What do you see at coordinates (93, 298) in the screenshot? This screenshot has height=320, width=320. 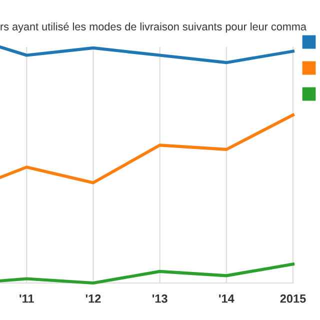 I see `x-tick-label: '12` at bounding box center [93, 298].